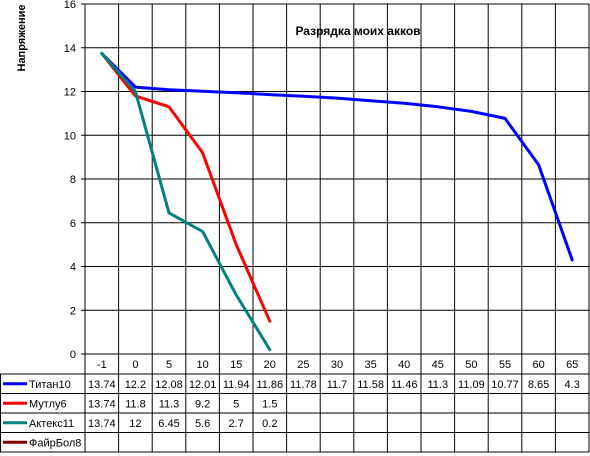  What do you see at coordinates (202, 424) in the screenshot?
I see `table-cell: 5.6` at bounding box center [202, 424].